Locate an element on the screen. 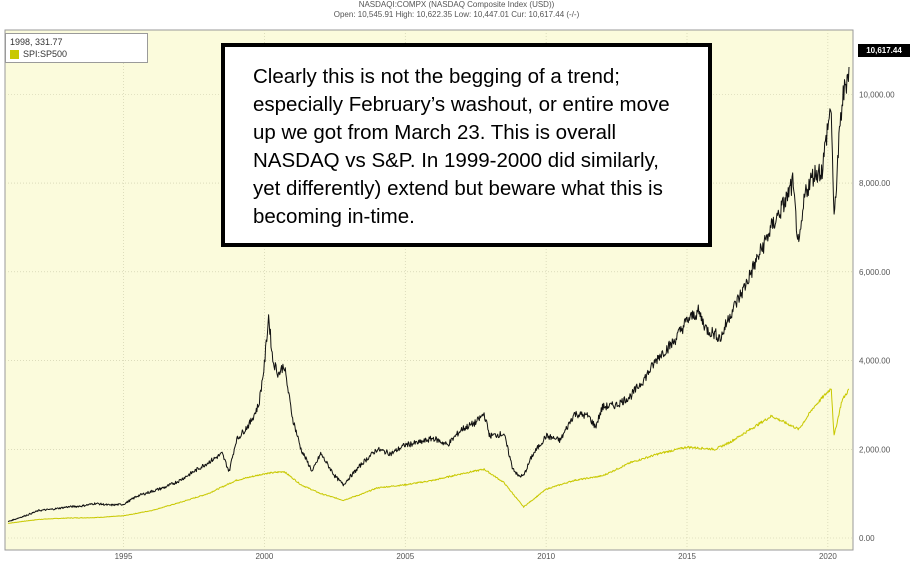 The image size is (913, 566). legend-label: SPI:SP500 is located at coordinates (45, 54).